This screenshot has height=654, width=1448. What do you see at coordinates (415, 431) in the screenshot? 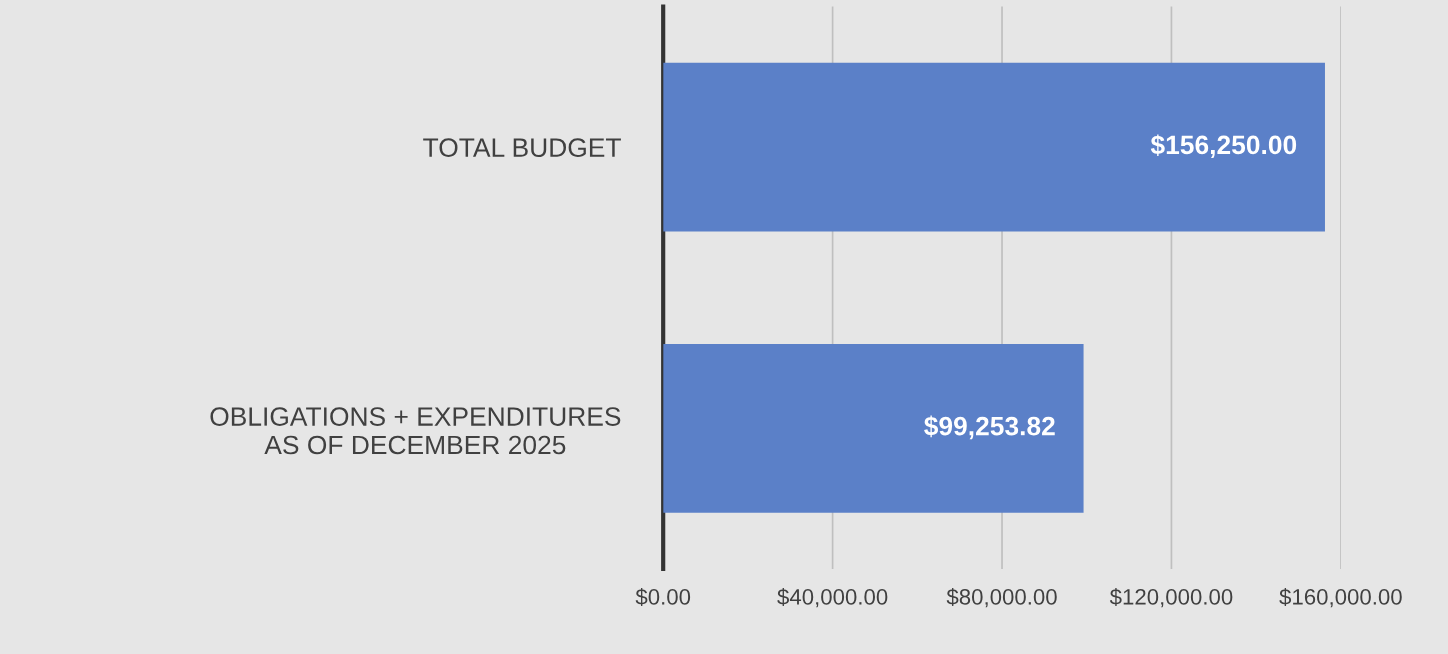
I see `y-tick-label: OBLIGATIONS + EXPENDITURES AS OF DECEMBER 2025` at bounding box center [415, 431].